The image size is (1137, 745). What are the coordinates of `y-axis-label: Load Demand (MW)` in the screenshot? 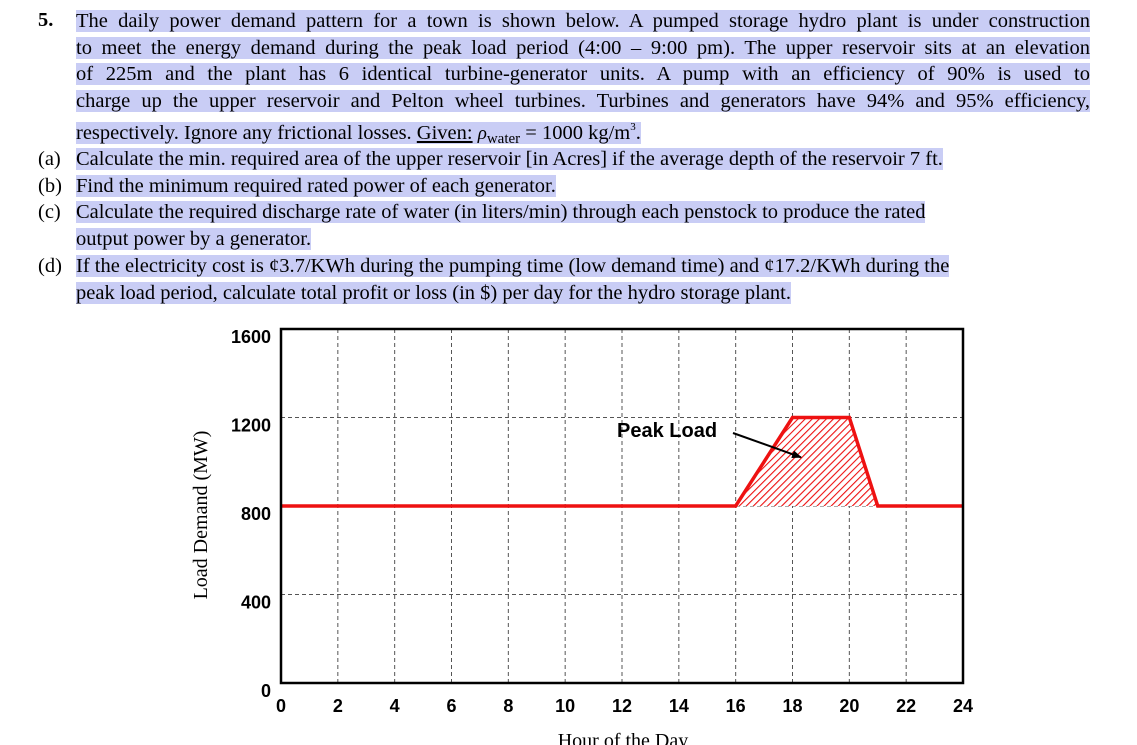 It's located at (201, 515).